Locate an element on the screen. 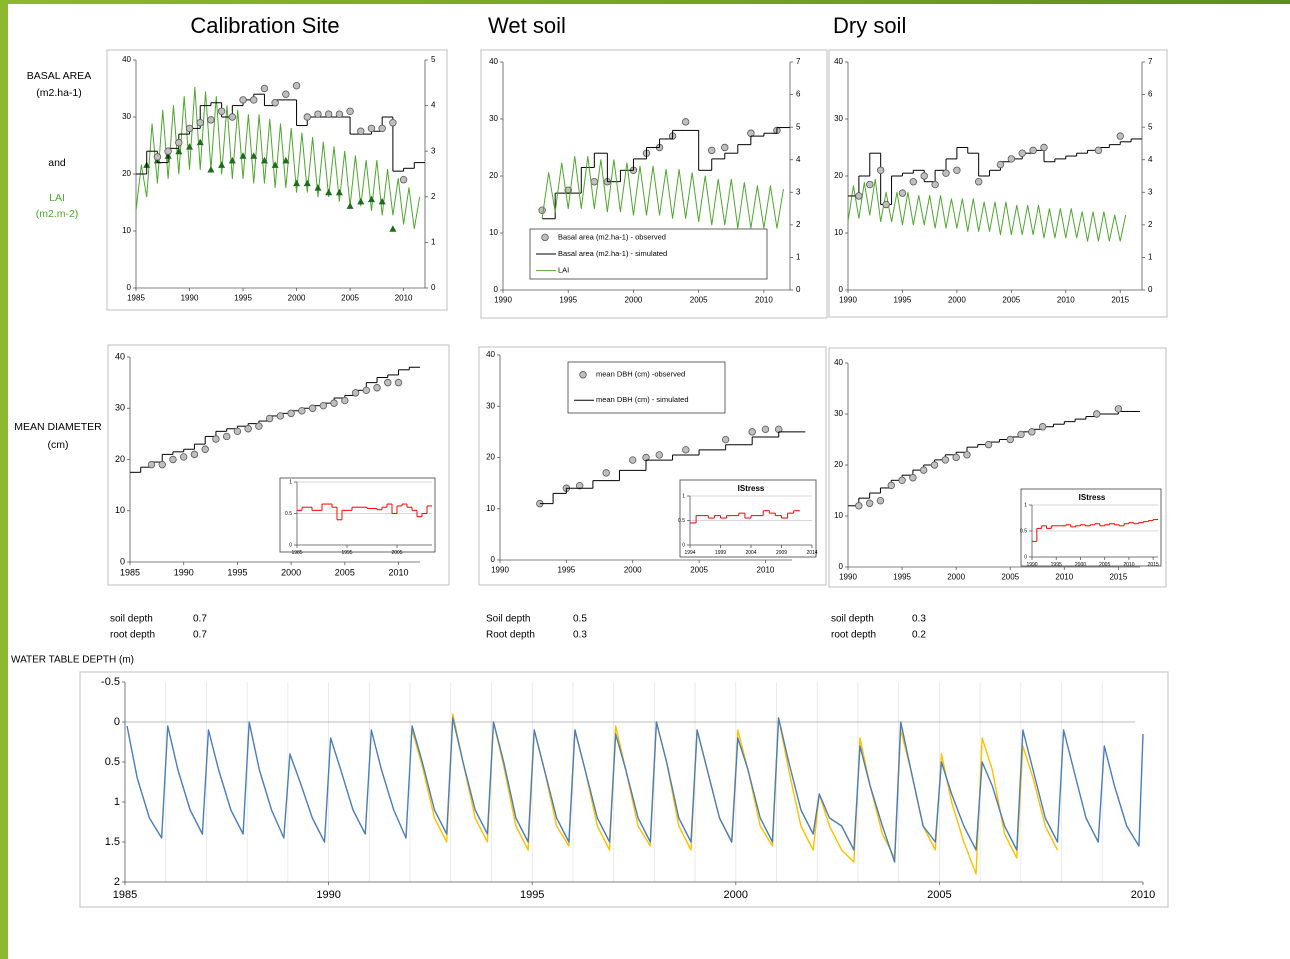 This screenshot has height=959, width=1290. y2-tick-label: 0 is located at coordinates (798, 289).